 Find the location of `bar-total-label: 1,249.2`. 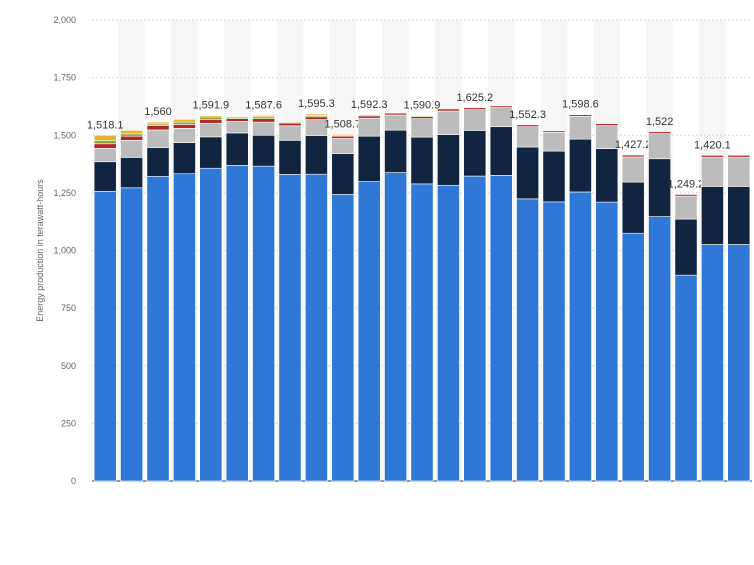

bar-total-label: 1,249.2 is located at coordinates (686, 184).